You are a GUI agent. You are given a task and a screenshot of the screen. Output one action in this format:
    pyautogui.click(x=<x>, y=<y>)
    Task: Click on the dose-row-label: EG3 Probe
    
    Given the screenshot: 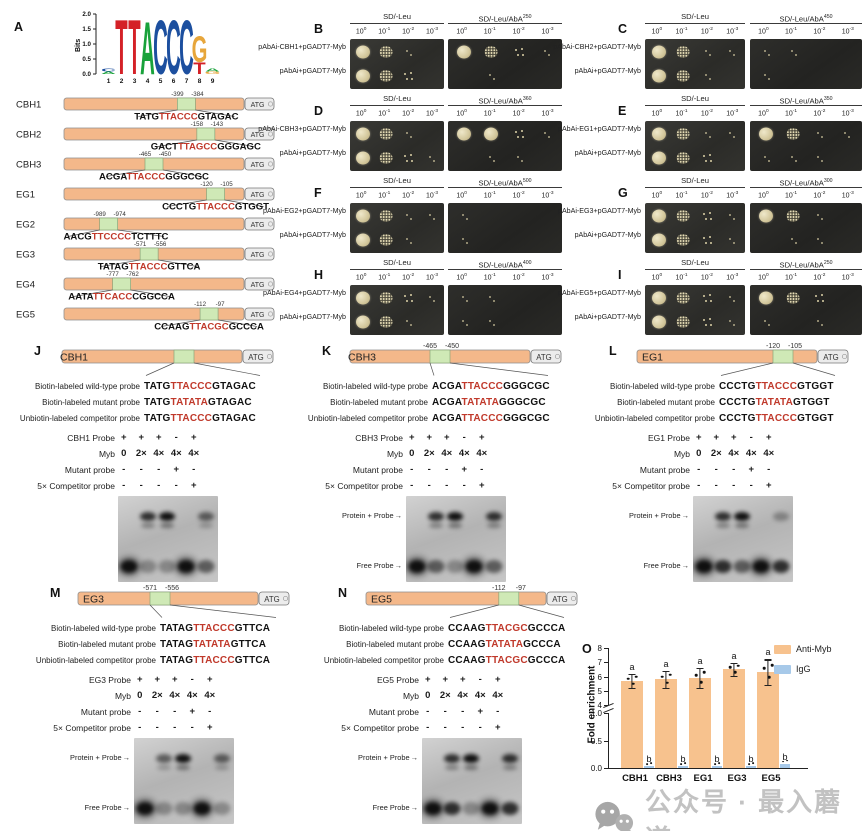 What is the action you would take?
    pyautogui.click(x=109, y=679)
    